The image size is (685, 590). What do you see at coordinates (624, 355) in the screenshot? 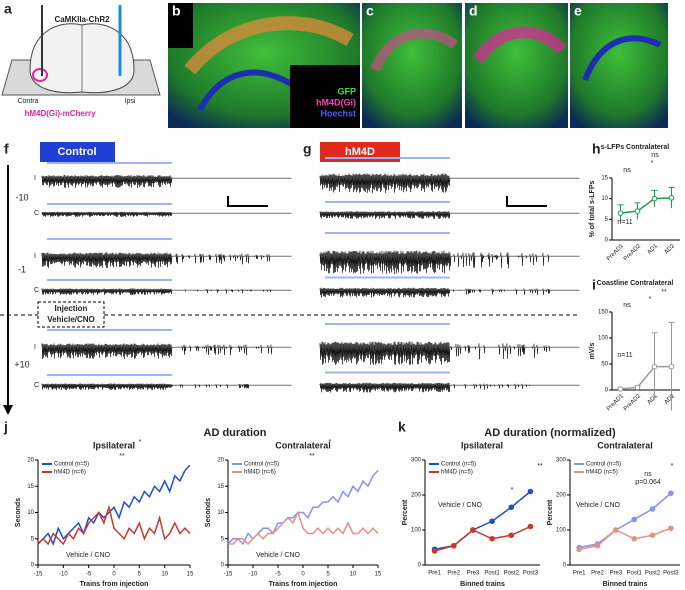
I see `annotation: n=11` at bounding box center [624, 355].